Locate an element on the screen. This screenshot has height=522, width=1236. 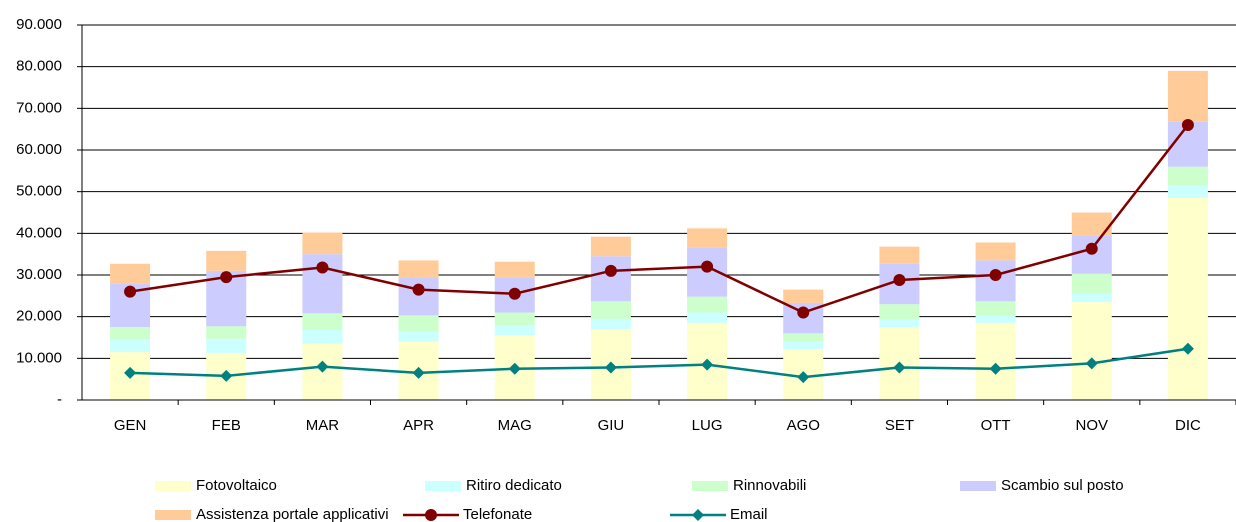
x-tick-label: MAR is located at coordinates (323, 425).